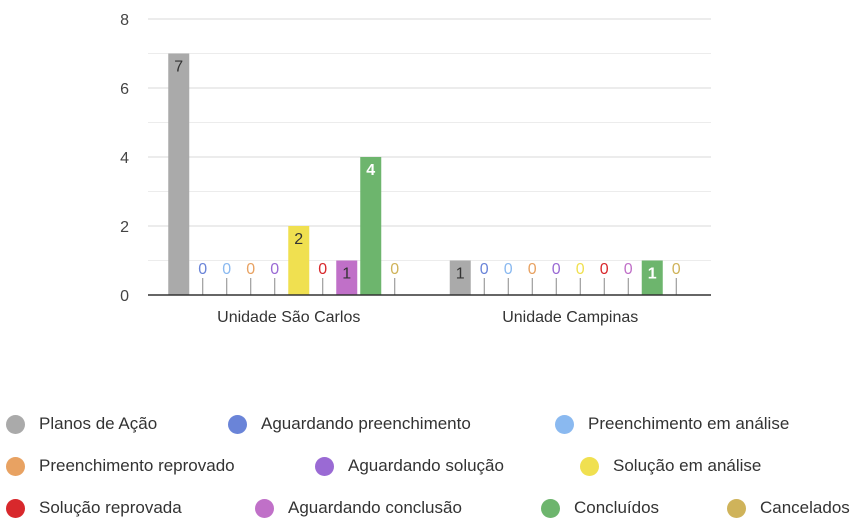 This screenshot has height=526, width=863. What do you see at coordinates (178, 67) in the screenshot?
I see `data-label: 7` at bounding box center [178, 67].